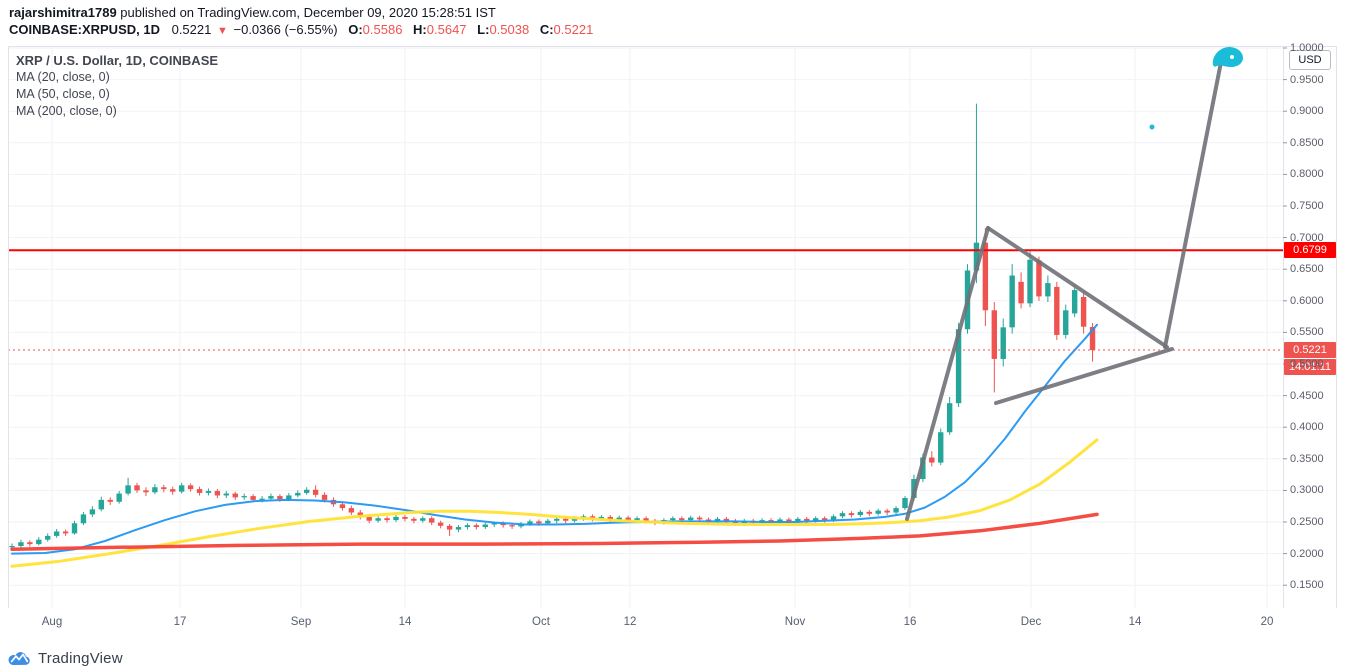 This screenshot has height=672, width=1346. What do you see at coordinates (117, 60) in the screenshot?
I see `chart-title: XRP / U.S. Dollar, 1D, COINBASE` at bounding box center [117, 60].